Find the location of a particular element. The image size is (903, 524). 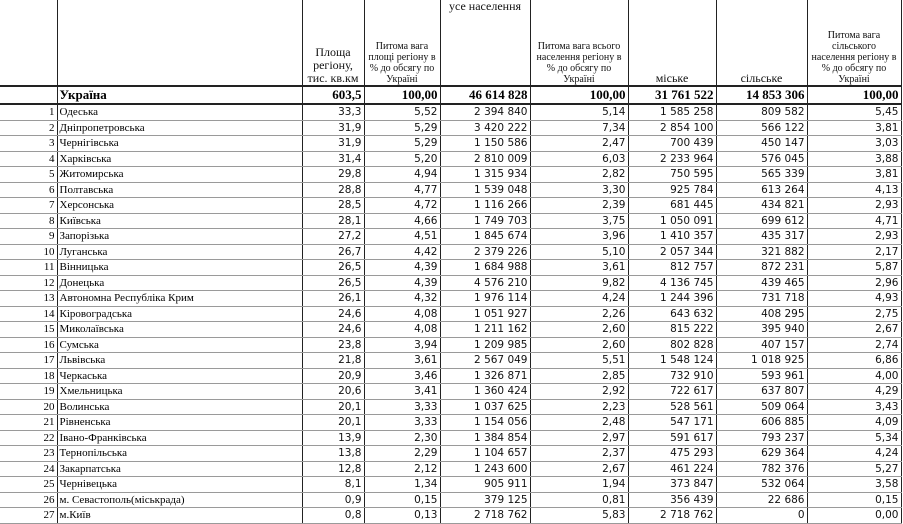

region-name: м.Київ is located at coordinates (179, 515).